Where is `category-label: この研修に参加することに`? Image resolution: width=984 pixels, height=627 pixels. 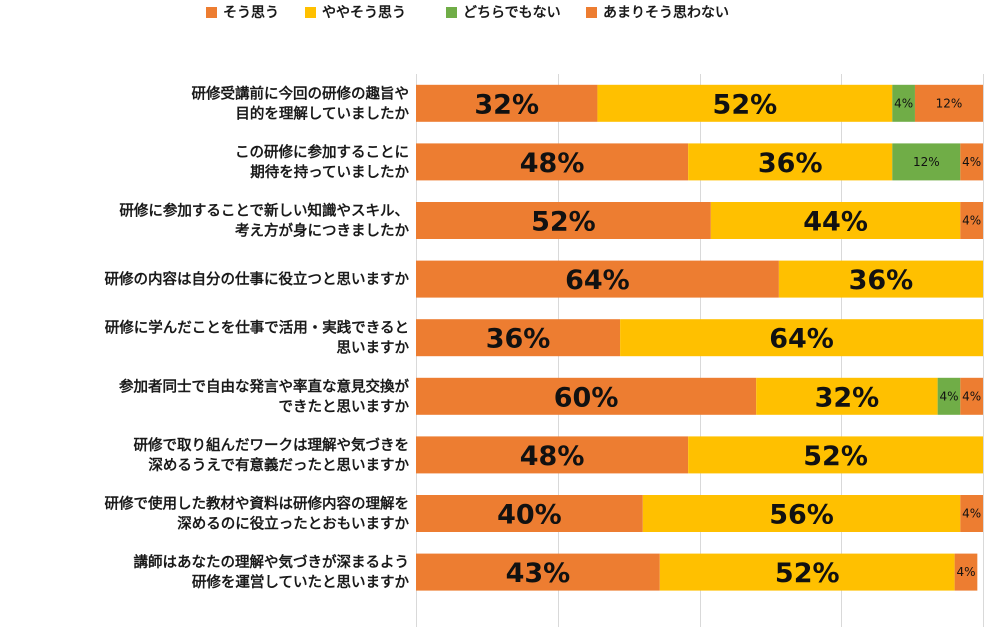 category-label: この研修に参加することに is located at coordinates (322, 152).